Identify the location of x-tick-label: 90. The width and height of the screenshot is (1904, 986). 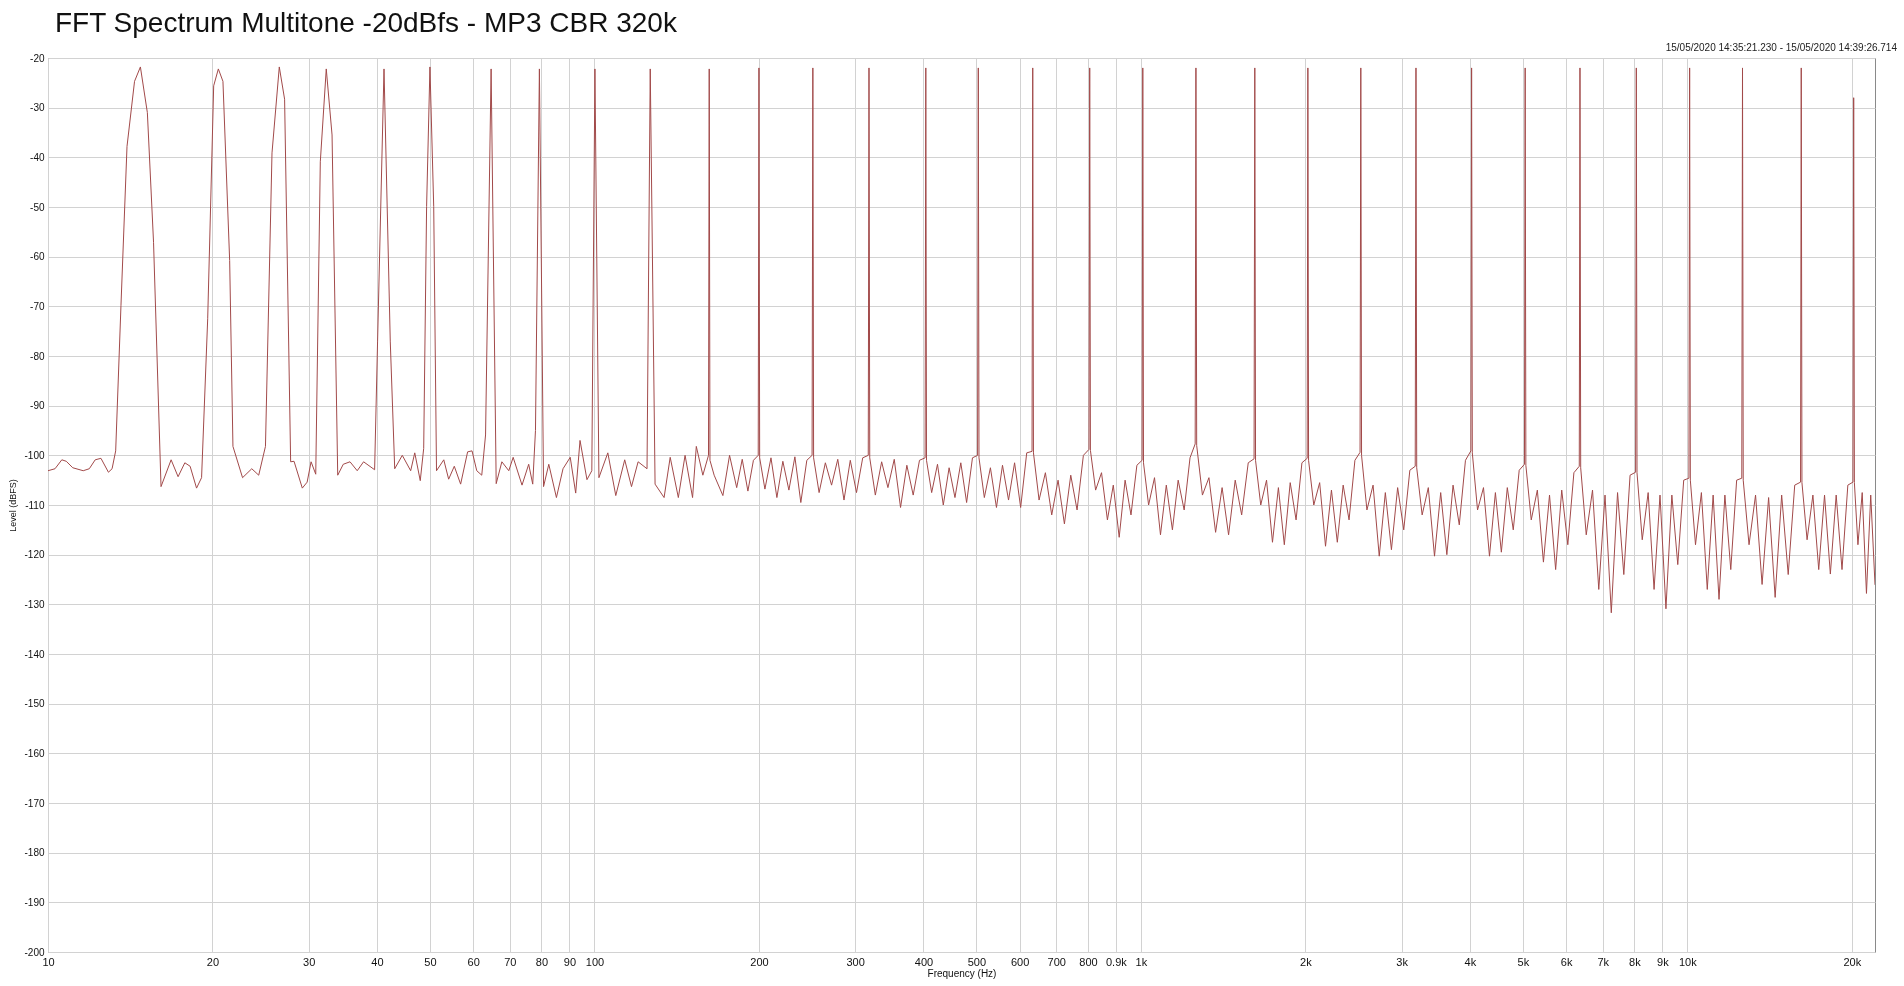
(570, 961).